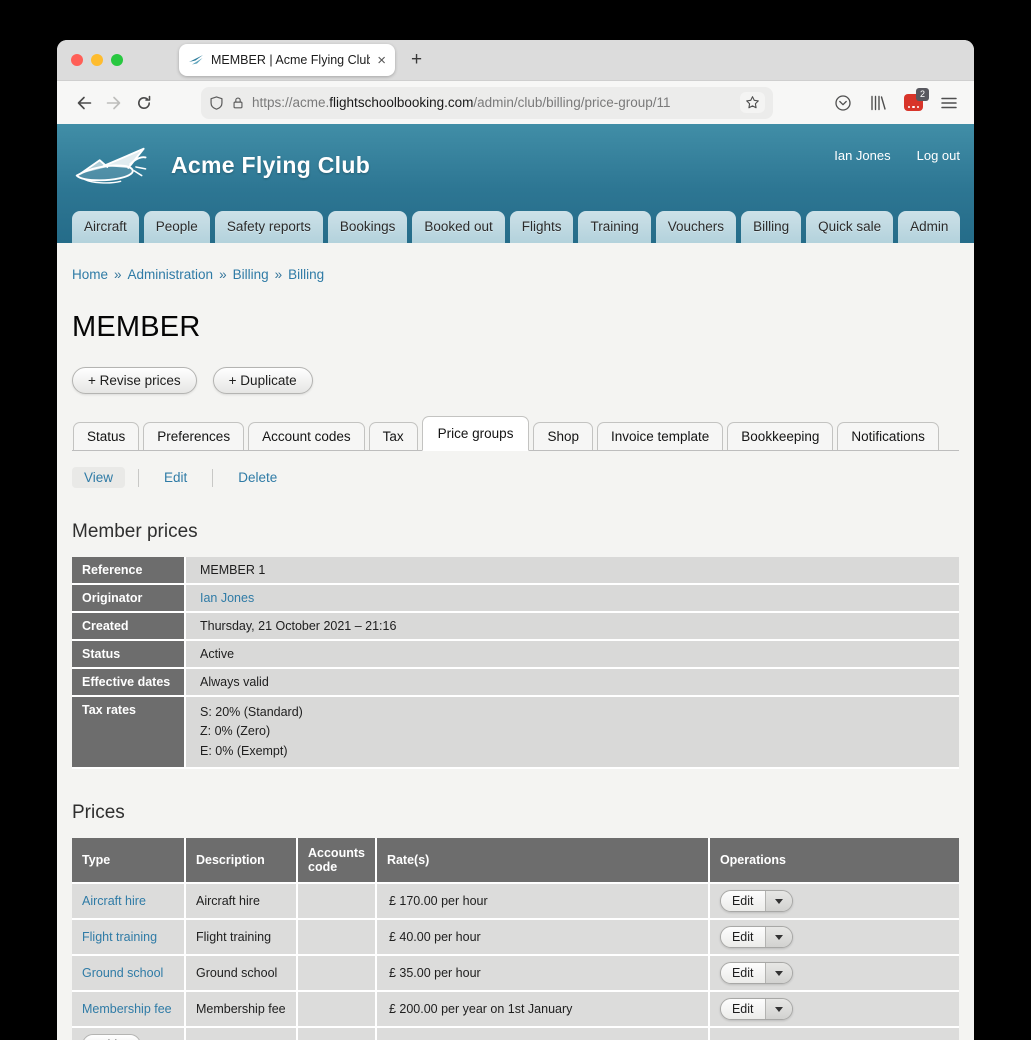 Image resolution: width=1031 pixels, height=1040 pixels. Describe the element at coordinates (780, 436) in the screenshot. I see `tab-bookkeeping: Bookkeeping` at that location.